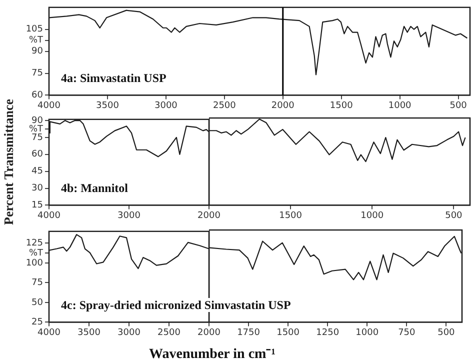 Image resolution: width=474 pixels, height=363 pixels. Describe the element at coordinates (9, 162) in the screenshot. I see `y-axis-title: Percent Transmittance` at that location.